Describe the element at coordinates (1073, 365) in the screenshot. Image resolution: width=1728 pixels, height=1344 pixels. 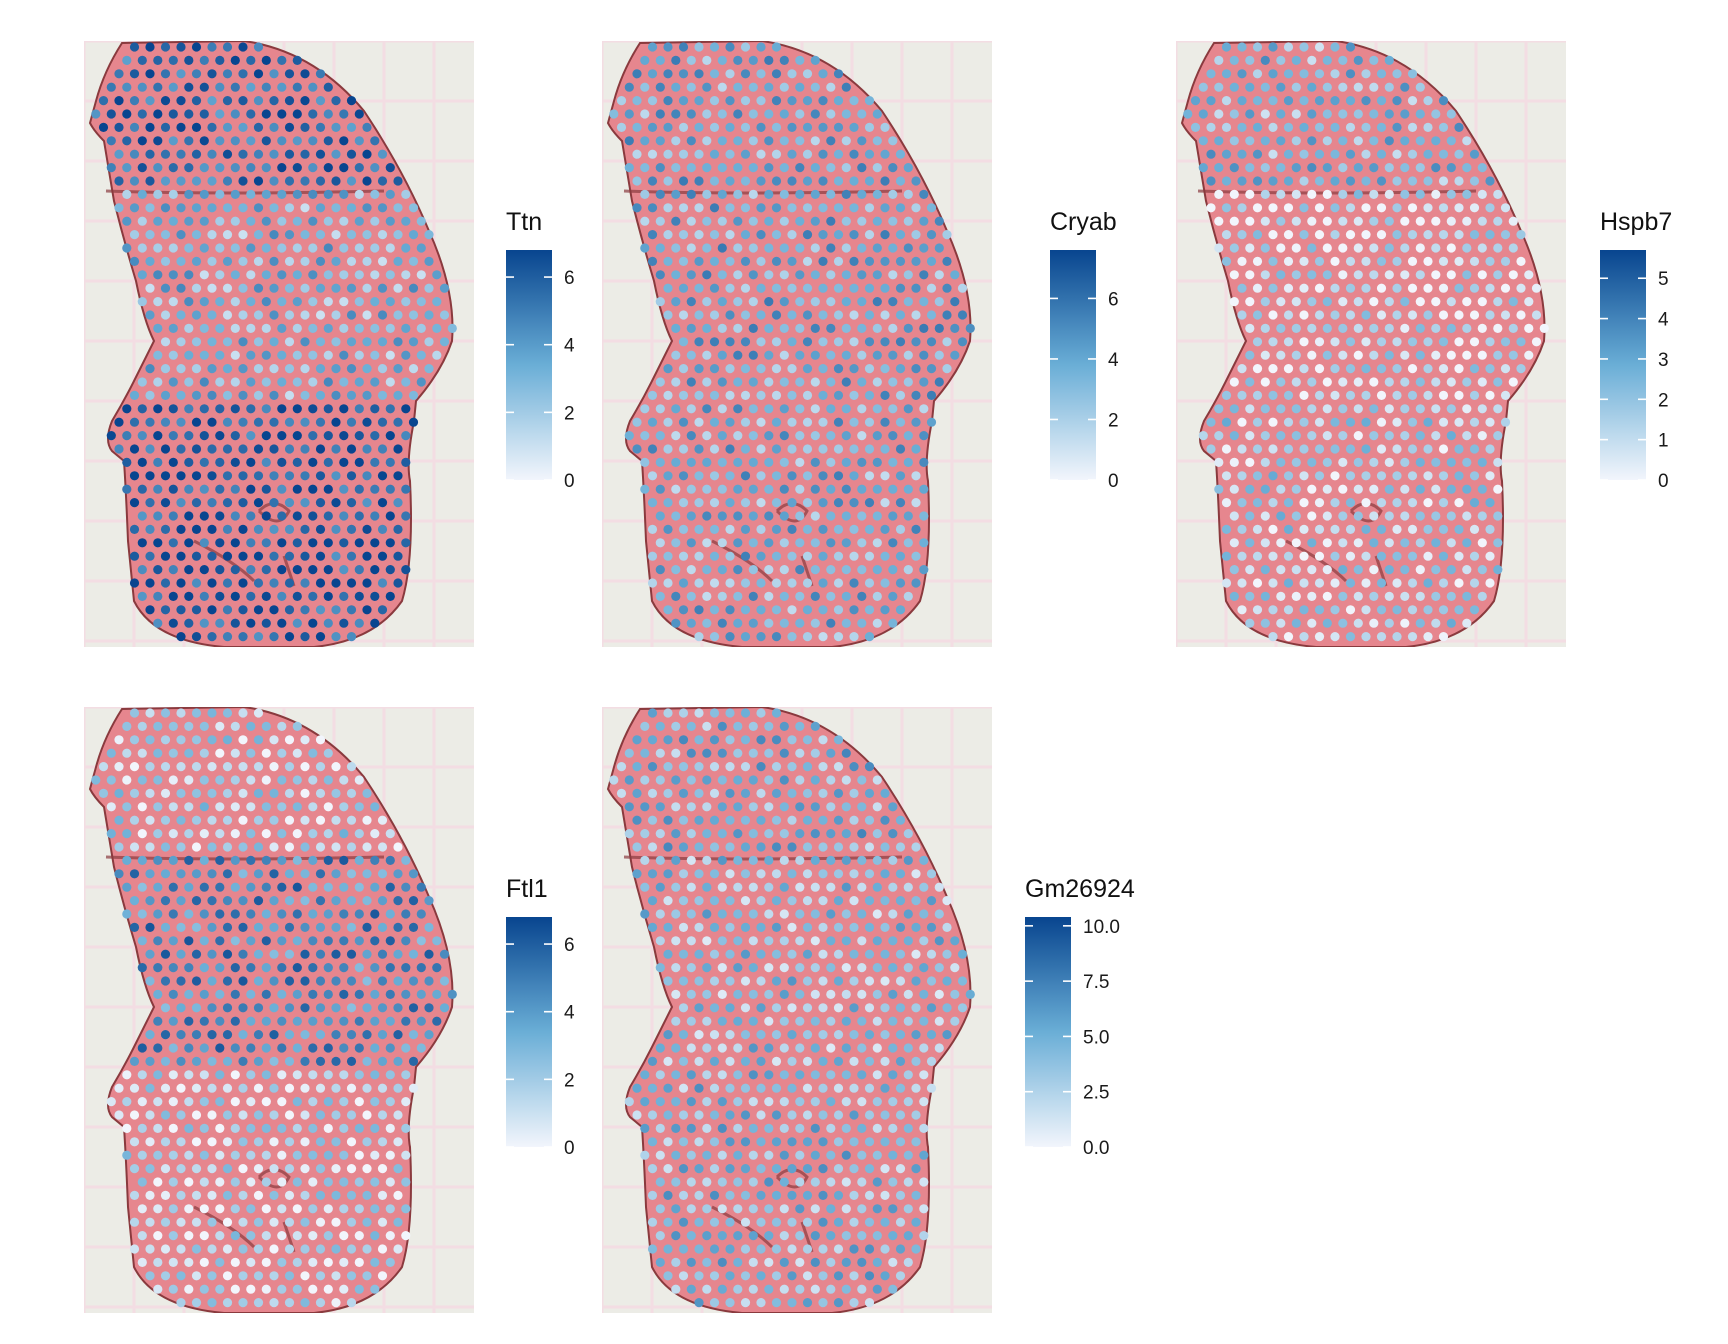
I see `colorbar-gradient` at that location.